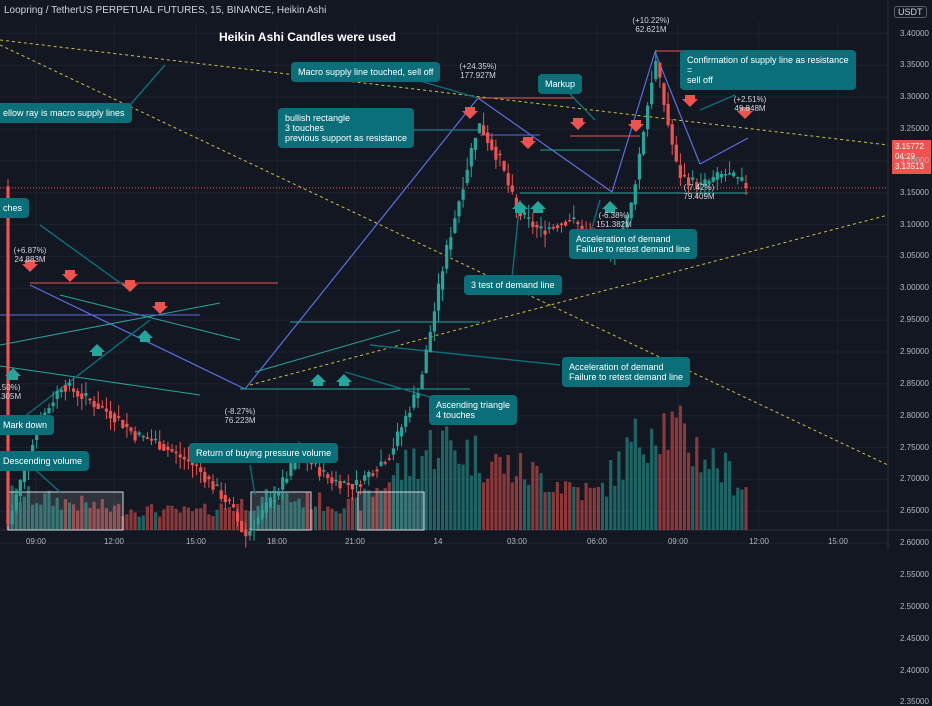 This screenshot has width=932, height=706. I want to click on note-touches: ches, so click(15, 208).